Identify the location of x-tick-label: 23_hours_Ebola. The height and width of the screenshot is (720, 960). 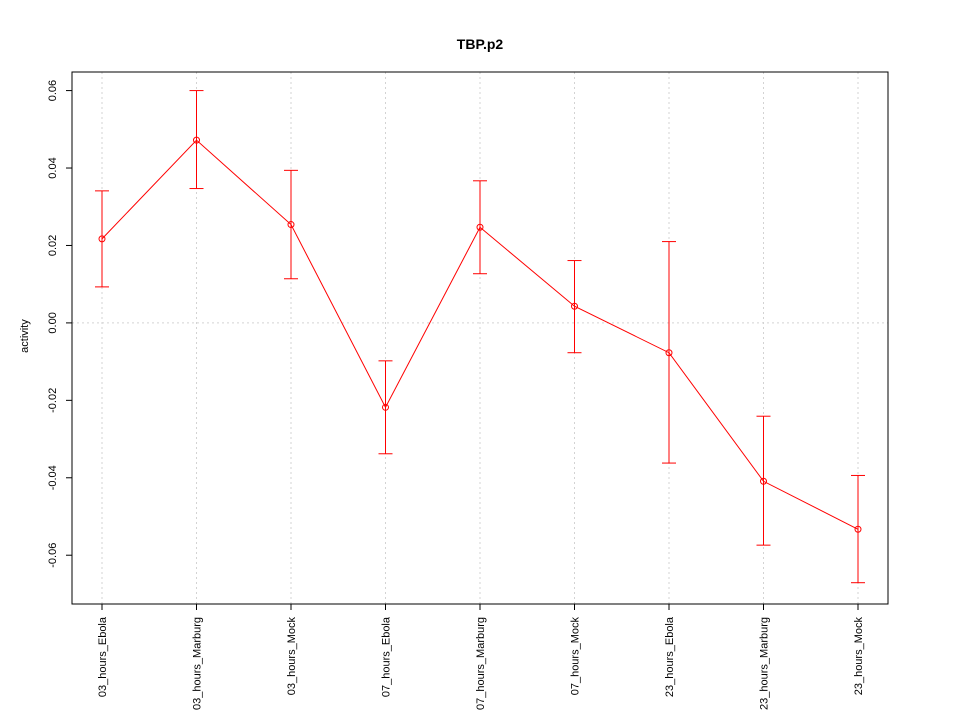
(670, 656).